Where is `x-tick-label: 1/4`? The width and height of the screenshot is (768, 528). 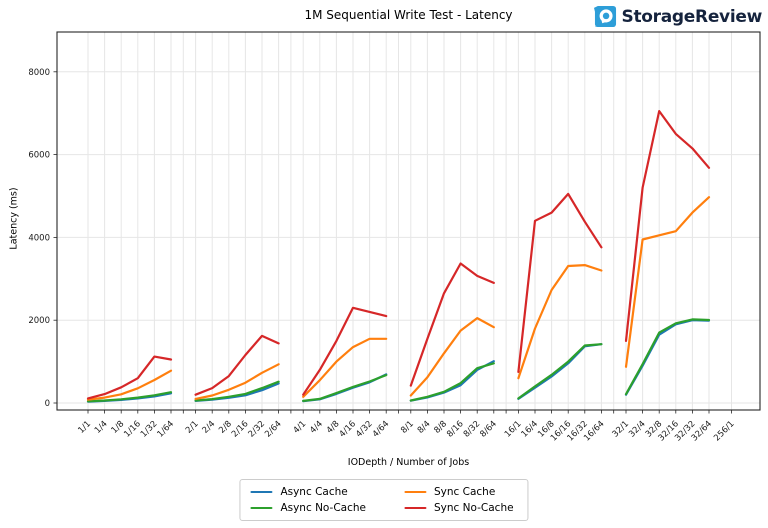 x-tick-label: 1/4 is located at coordinates (101, 427).